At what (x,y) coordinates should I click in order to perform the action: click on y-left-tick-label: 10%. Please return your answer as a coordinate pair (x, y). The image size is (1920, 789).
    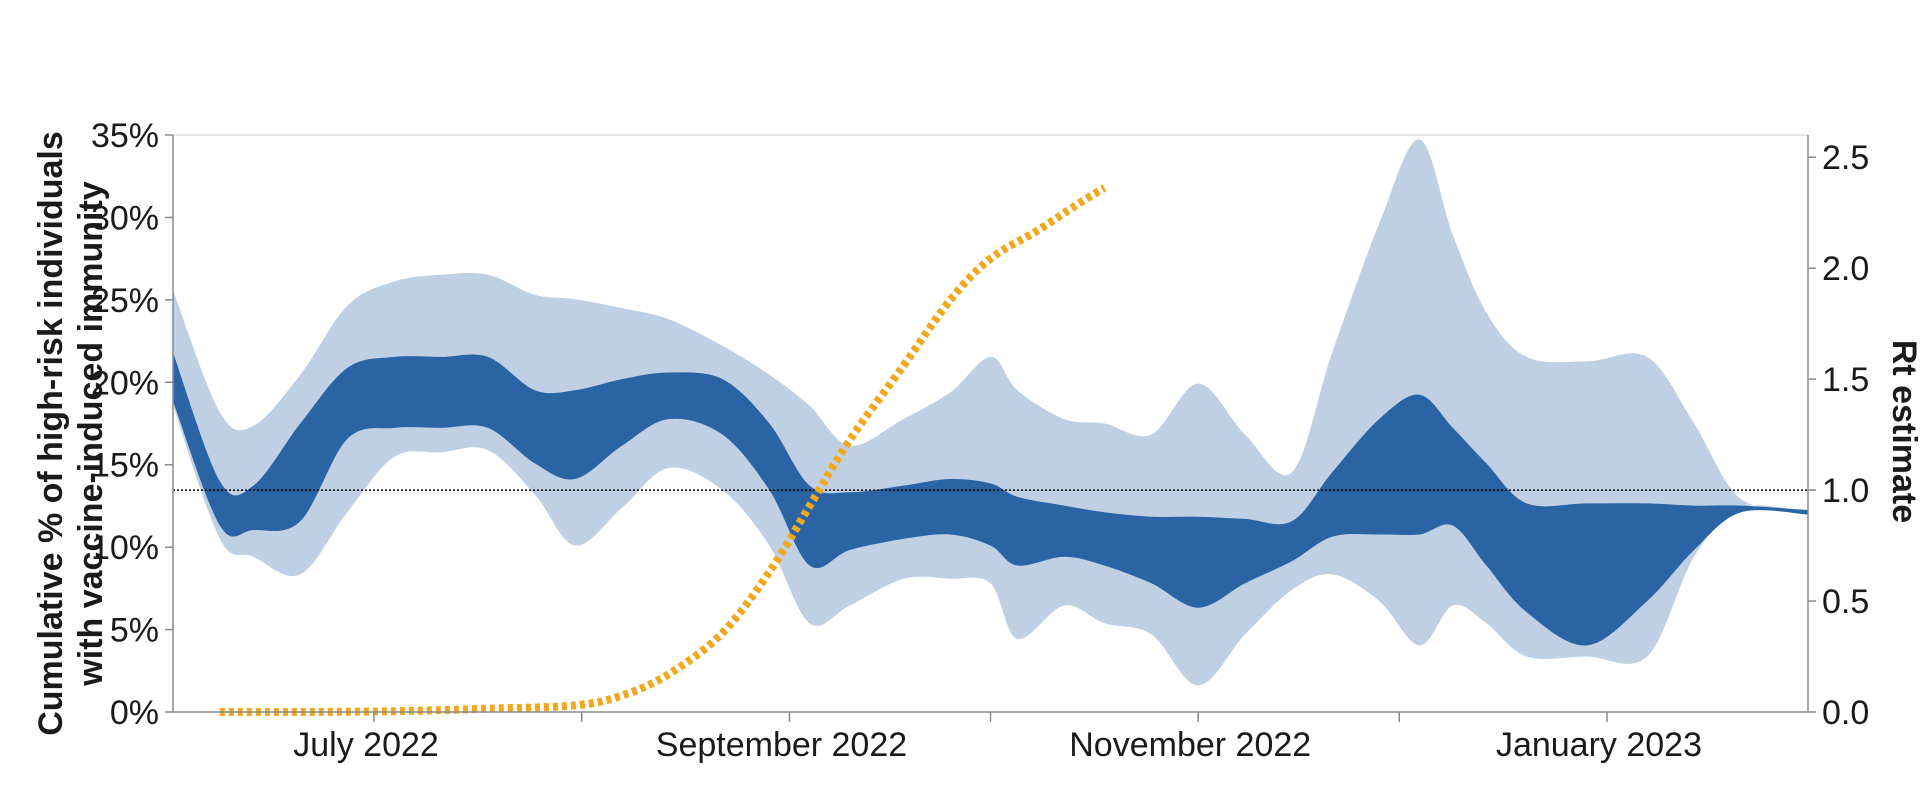
    Looking at the image, I should click on (125, 548).